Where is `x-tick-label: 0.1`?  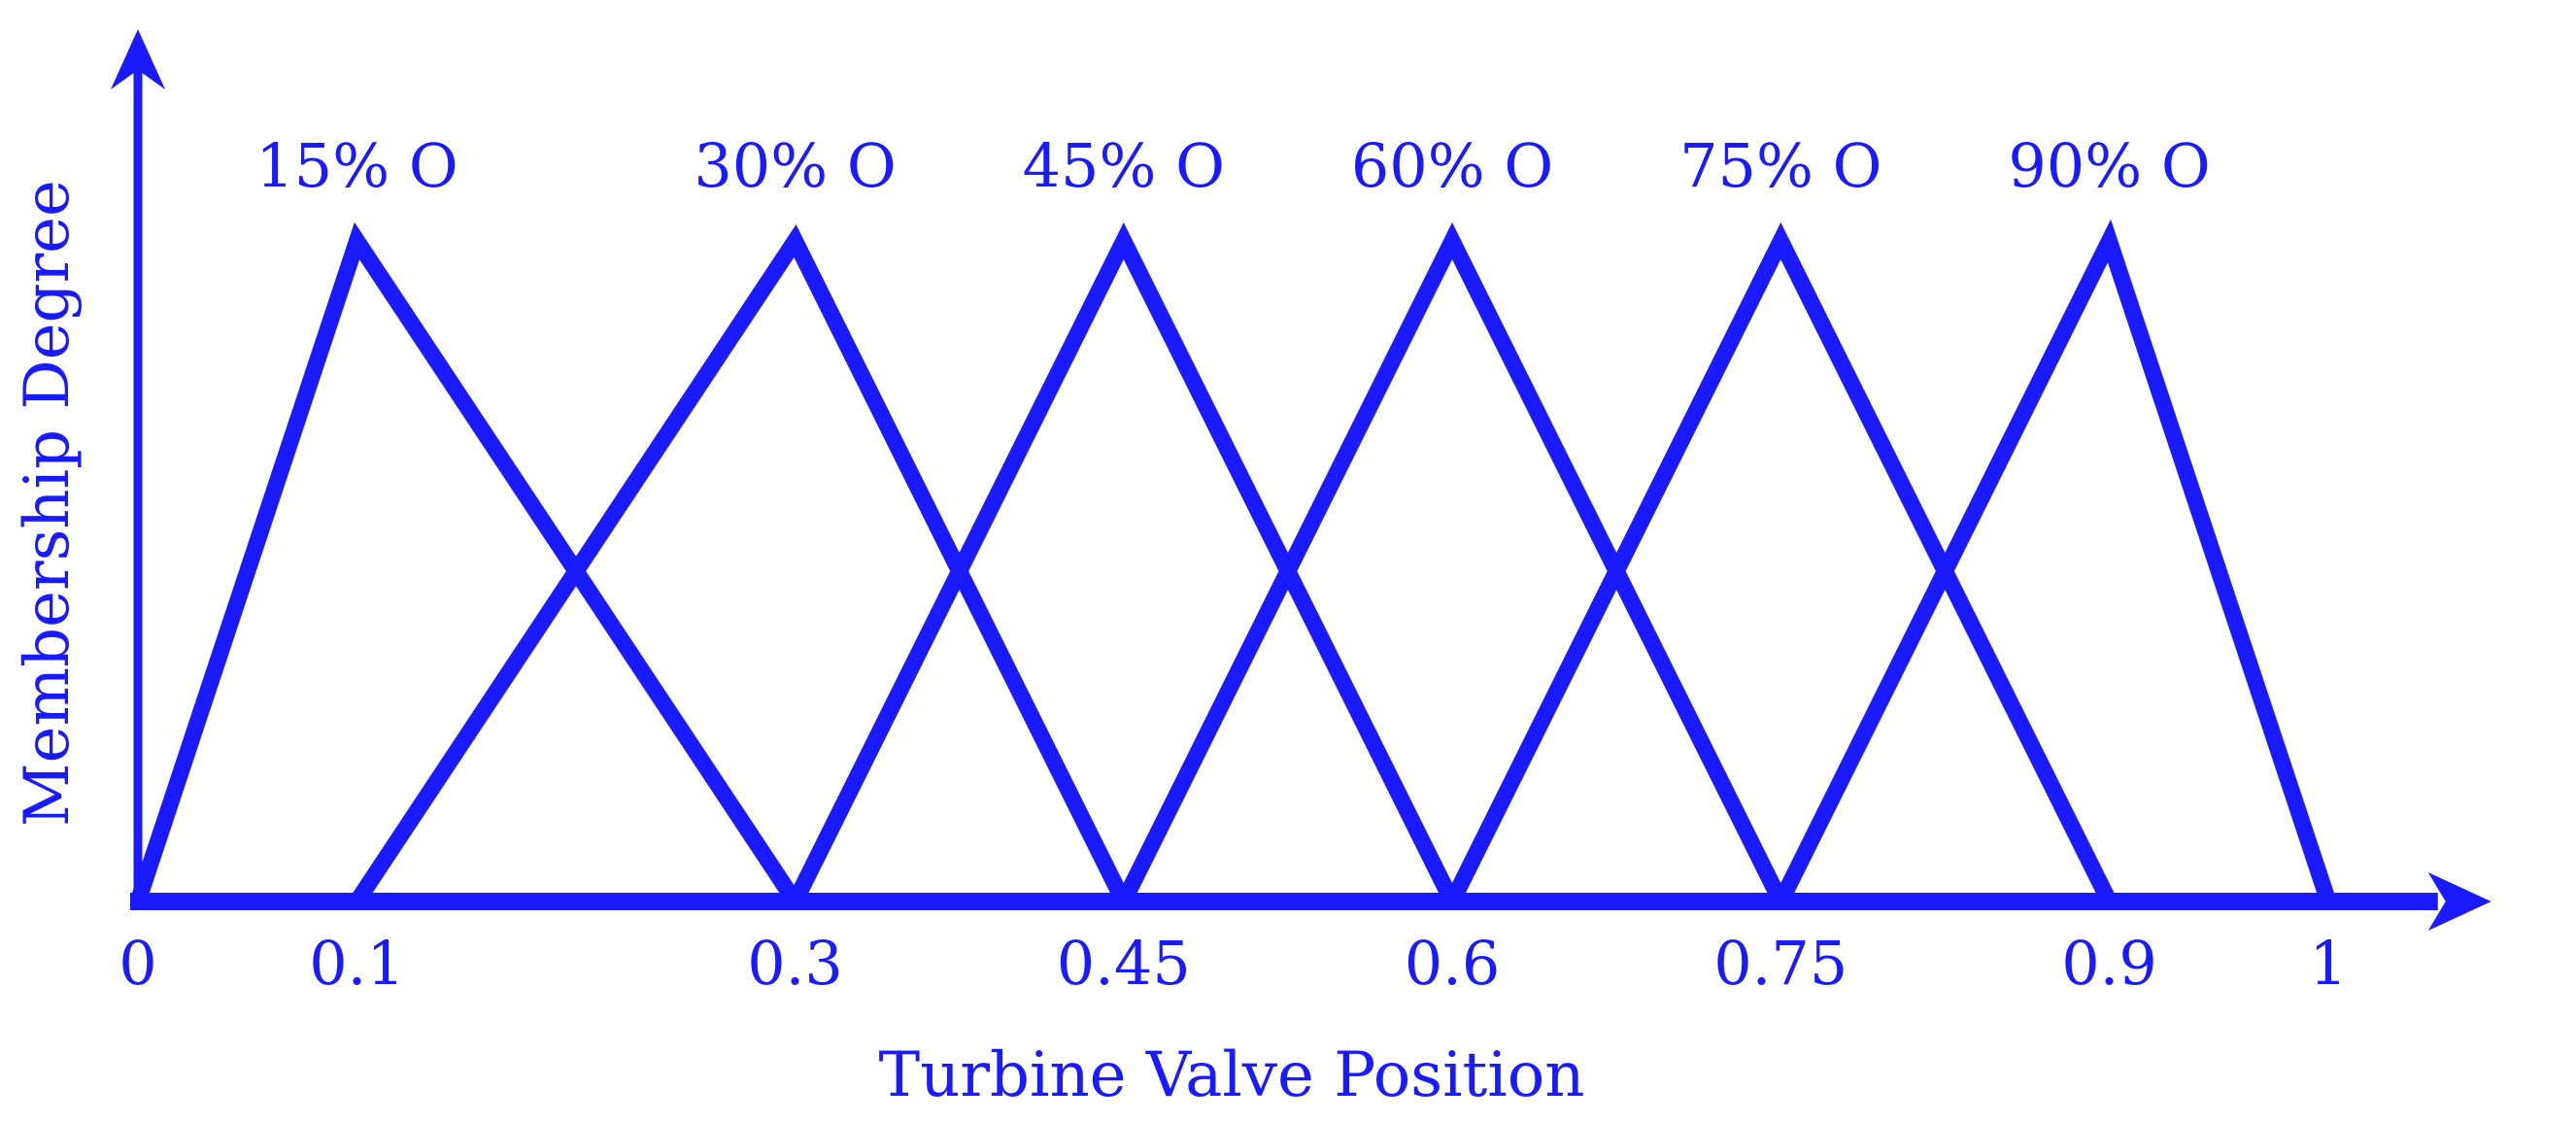
x-tick-label: 0.1 is located at coordinates (357, 963).